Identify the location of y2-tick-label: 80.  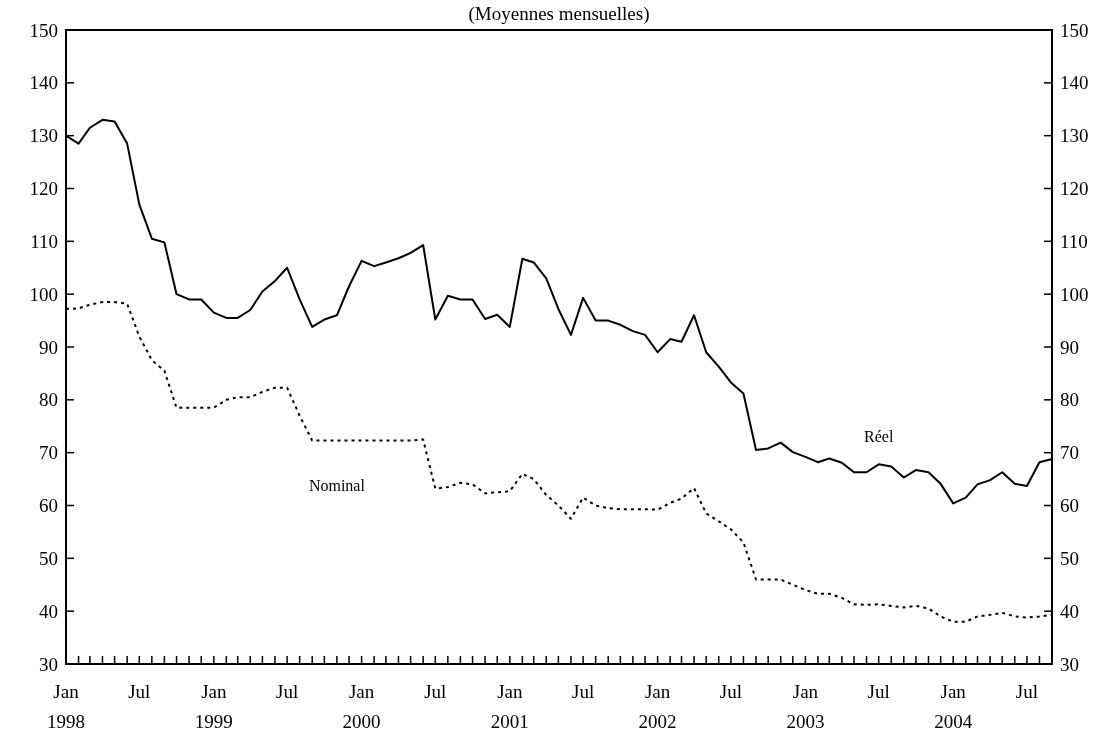
(1069, 400).